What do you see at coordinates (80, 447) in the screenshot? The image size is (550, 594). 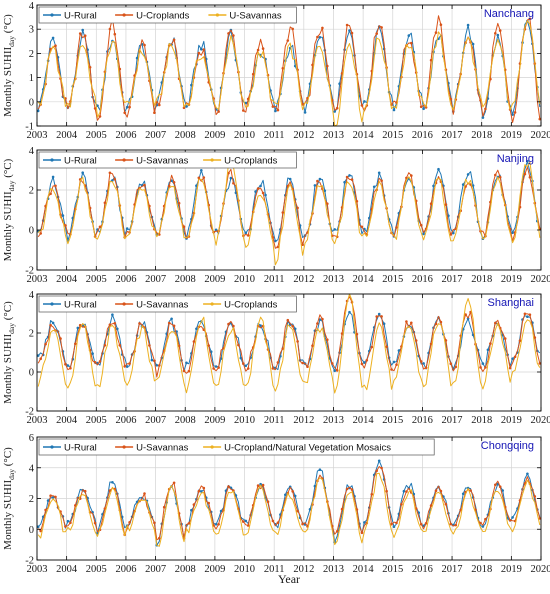 I see `legend-label: U-Rural` at bounding box center [80, 447].